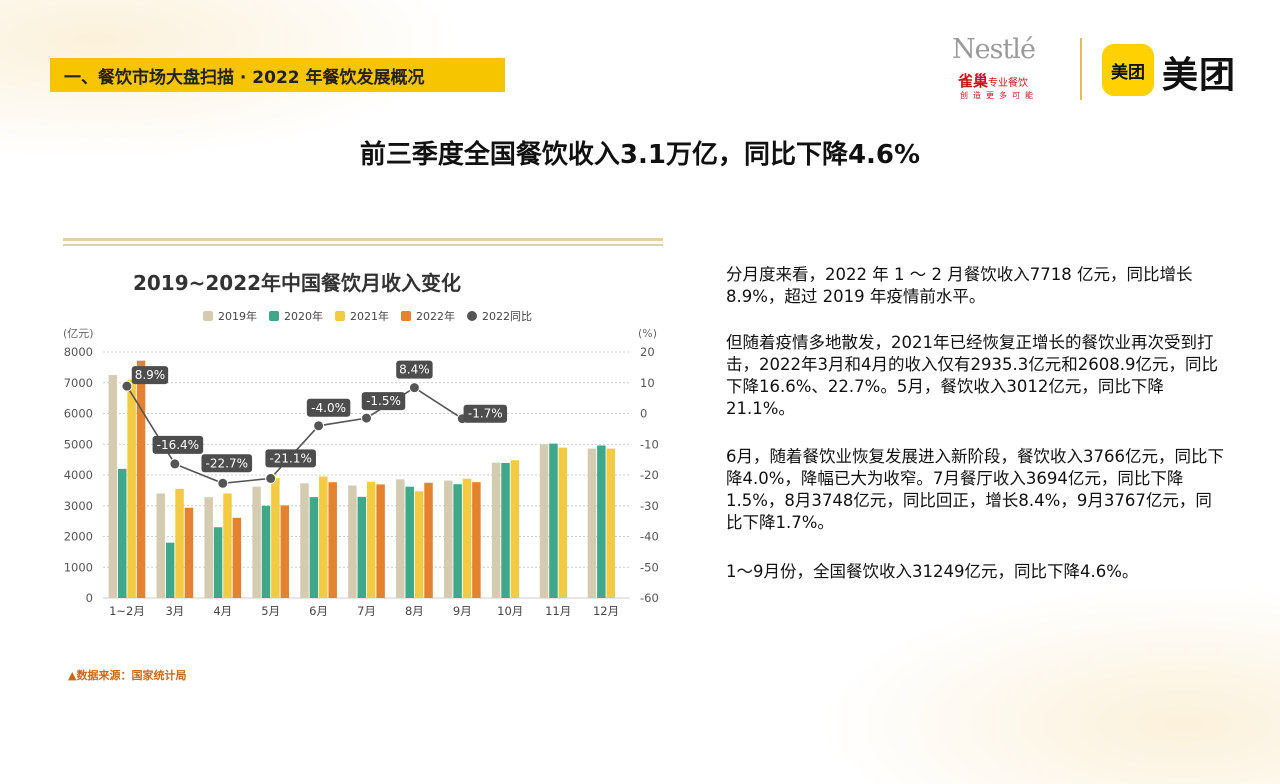 This screenshot has width=1280, height=784. What do you see at coordinates (649, 598) in the screenshot?
I see `y2-tick--60: -60` at bounding box center [649, 598].